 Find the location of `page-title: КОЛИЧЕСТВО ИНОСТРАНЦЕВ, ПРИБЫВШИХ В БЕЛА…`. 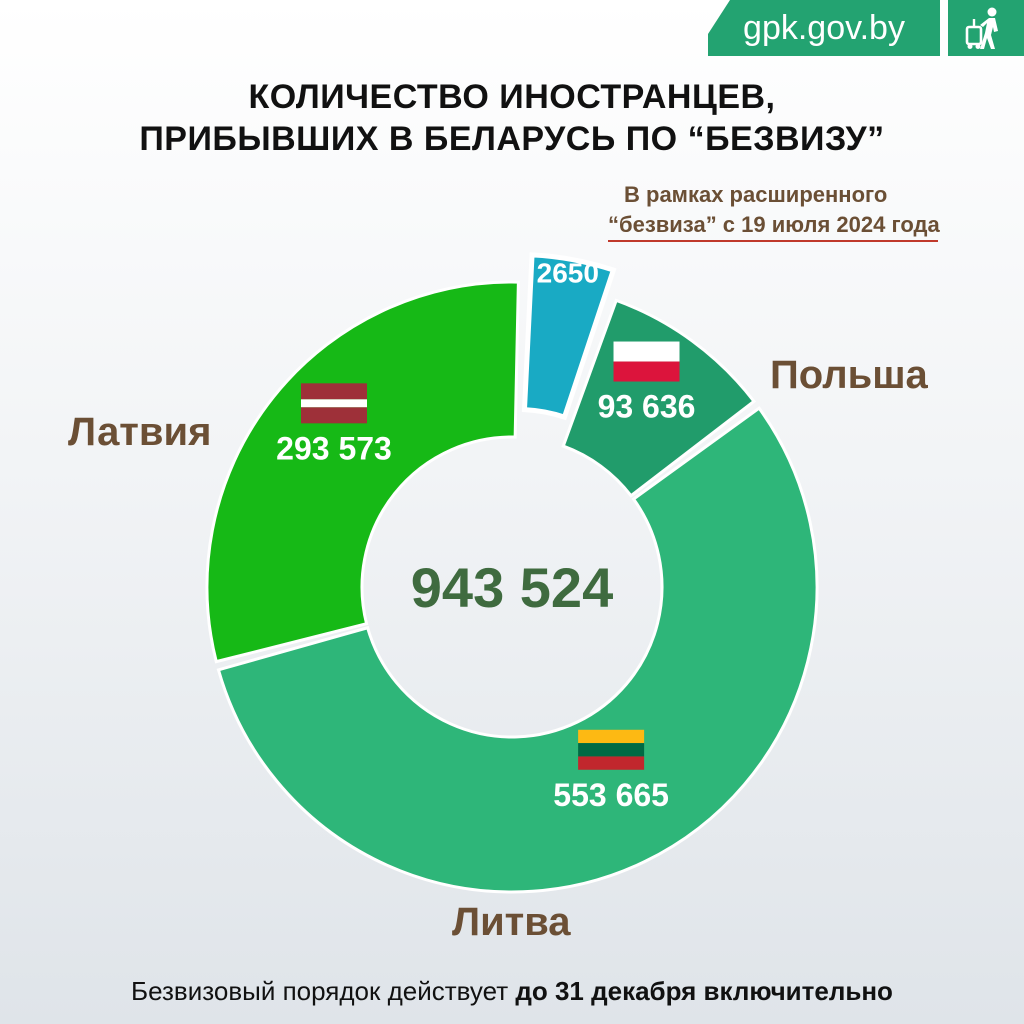

page-title: КОЛИЧЕСТВО ИНОСТРАНЦЕВ, ПРИБЫВШИХ В БЕЛА… is located at coordinates (512, 118).